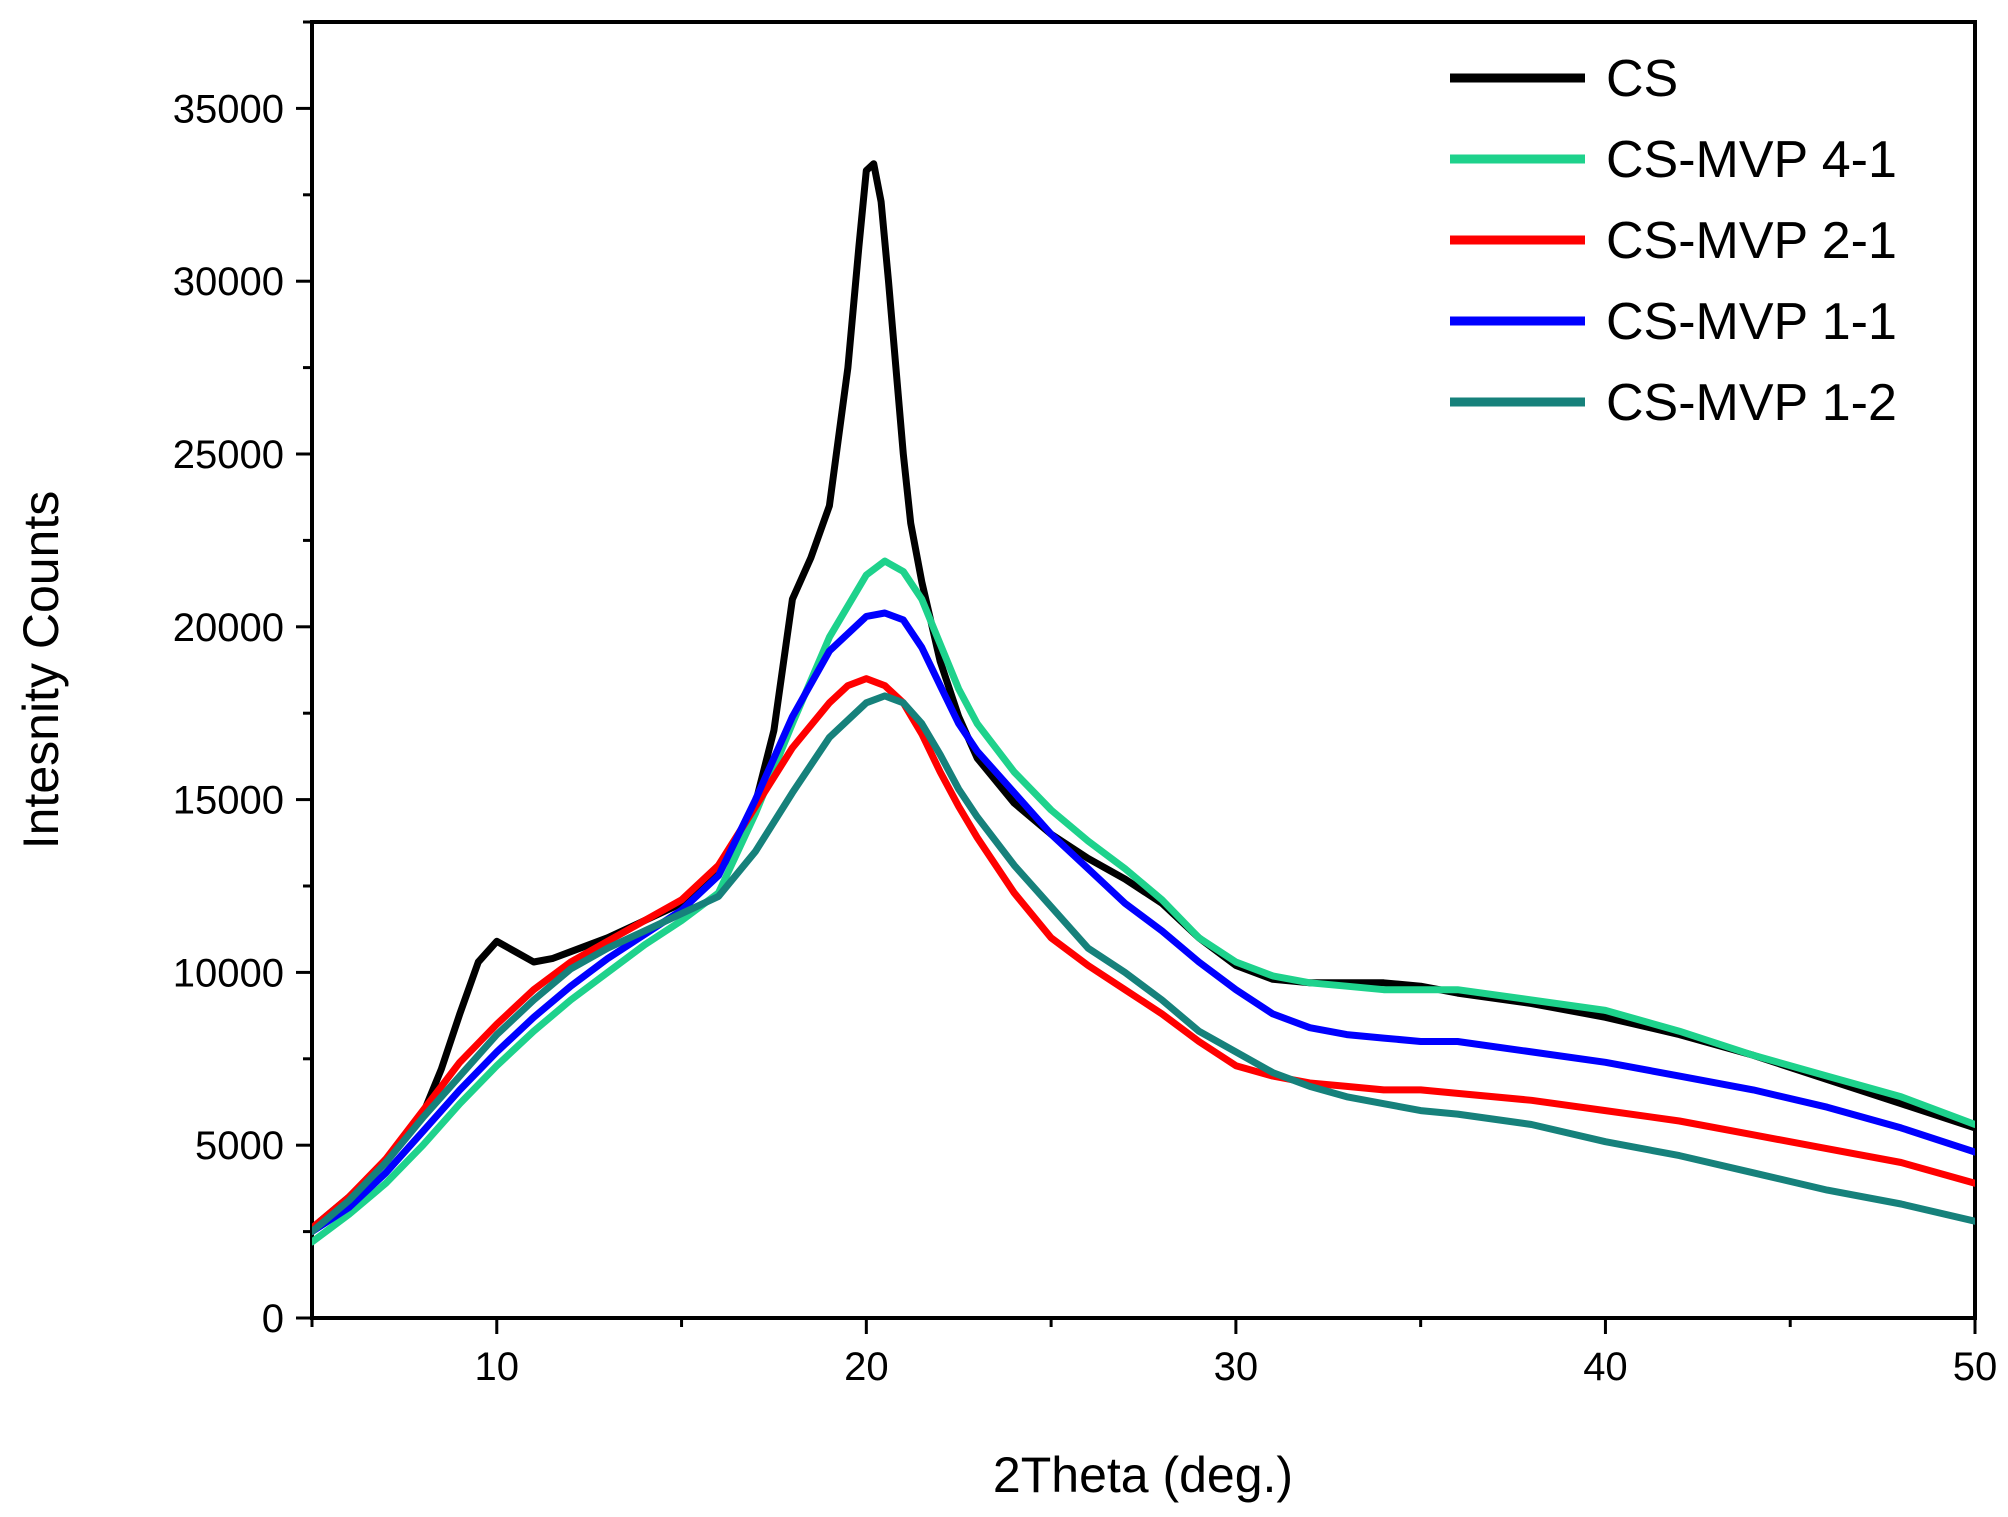  I want to click on x-tick-label: 20, so click(866, 1367).